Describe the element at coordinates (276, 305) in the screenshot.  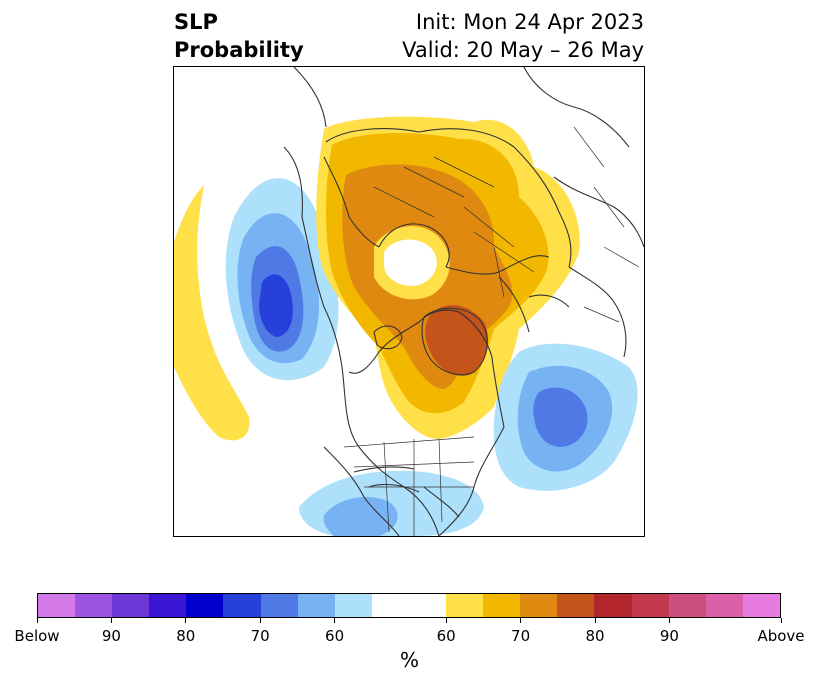
I see `pacific-below-core` at that location.